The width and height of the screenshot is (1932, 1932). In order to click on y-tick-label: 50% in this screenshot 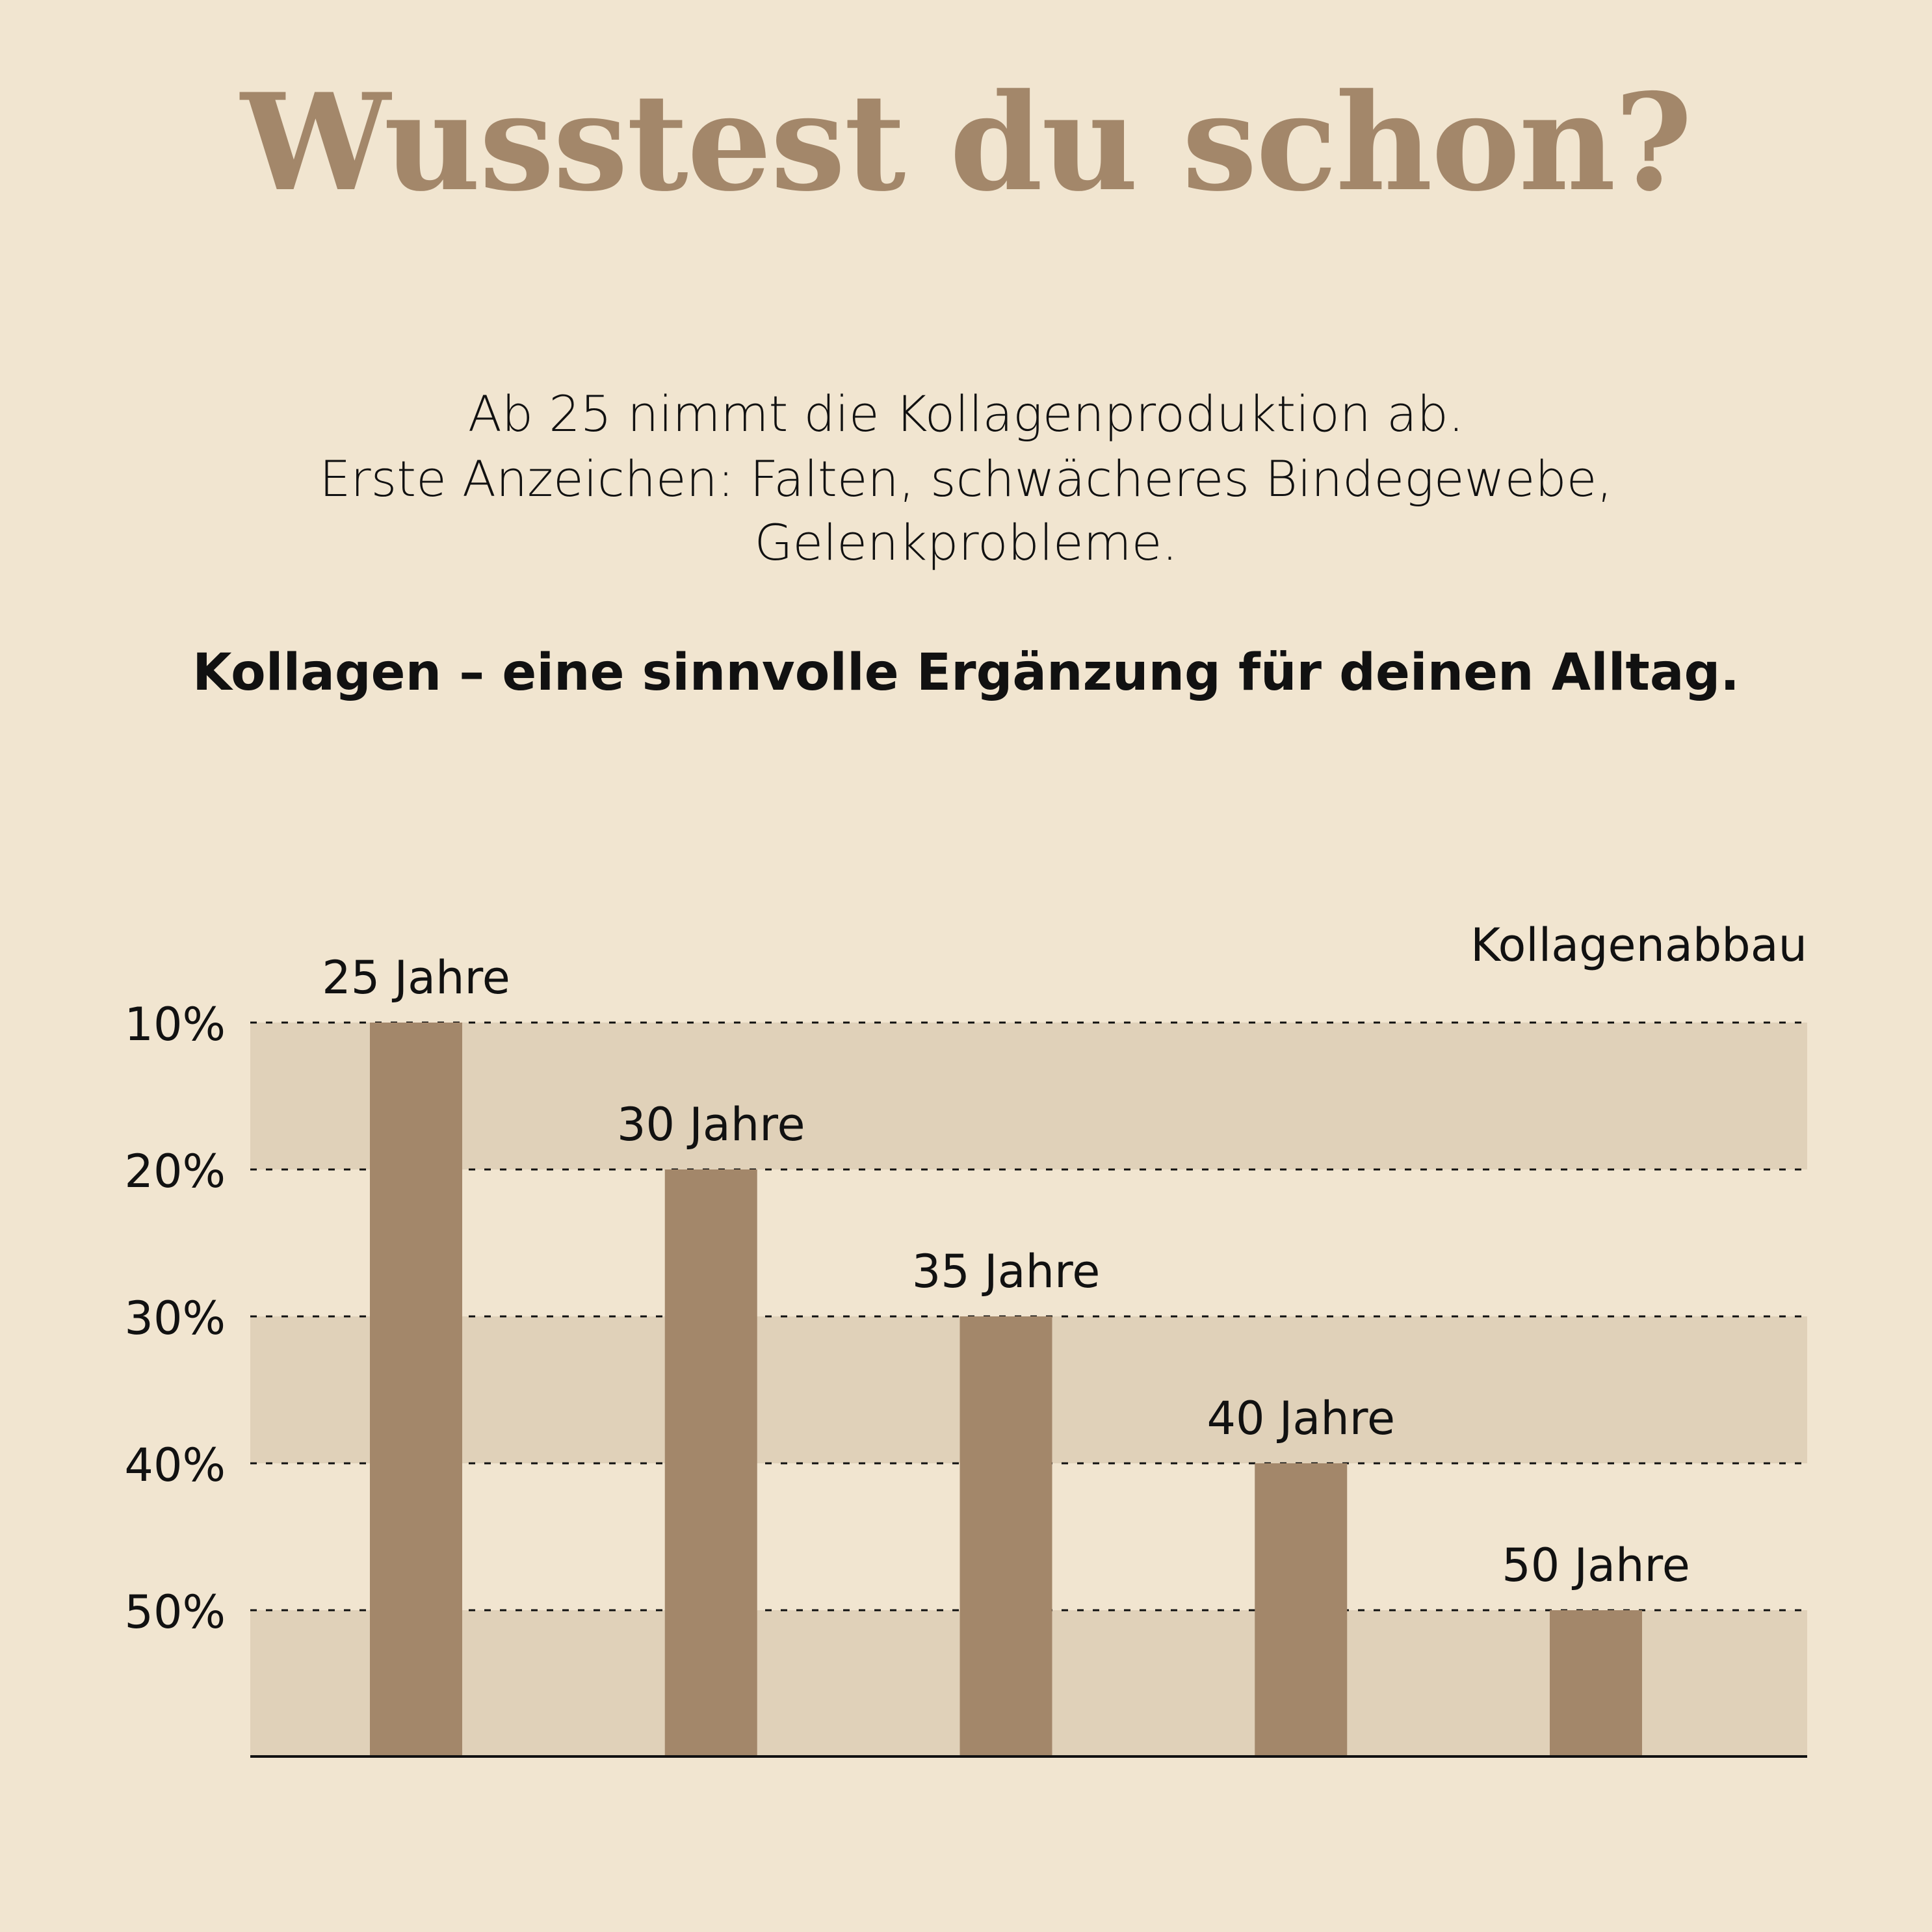, I will do `click(175, 1612)`.